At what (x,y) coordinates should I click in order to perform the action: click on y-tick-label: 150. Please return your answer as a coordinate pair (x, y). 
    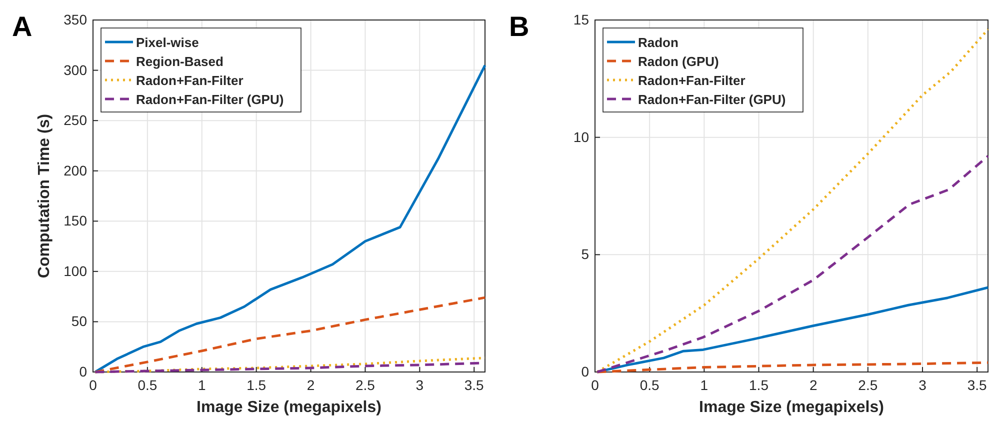
    Looking at the image, I should click on (76, 220).